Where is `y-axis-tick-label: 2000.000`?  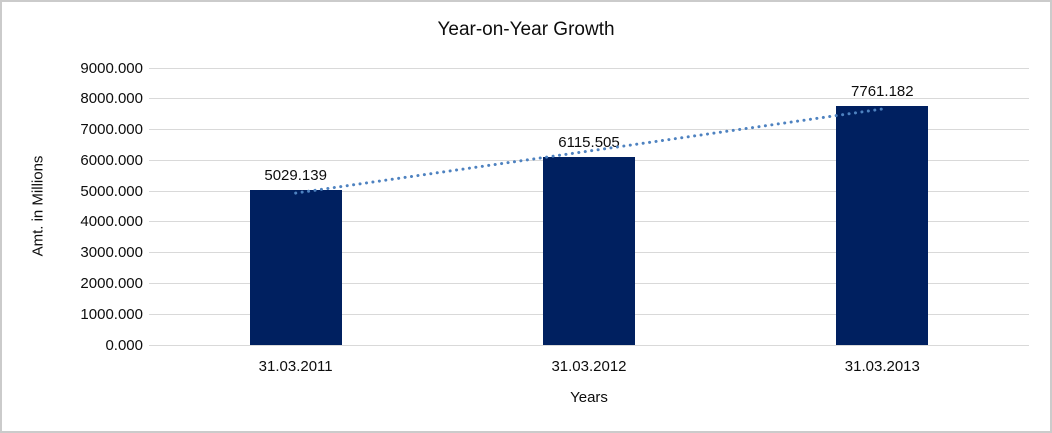
y-axis-tick-label: 2000.000 is located at coordinates (111, 283).